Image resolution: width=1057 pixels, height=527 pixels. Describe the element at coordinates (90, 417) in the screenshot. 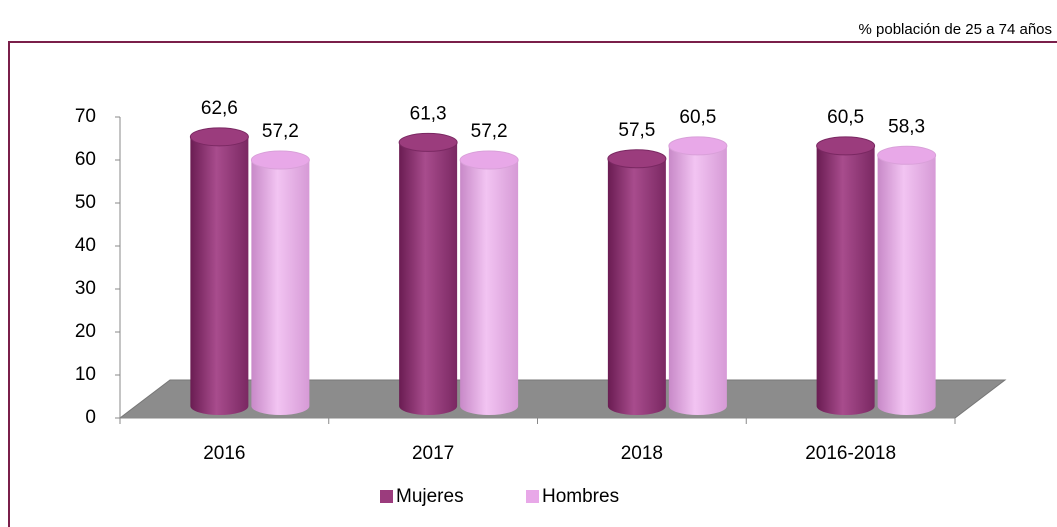

I see `y-tick-label: 0` at that location.